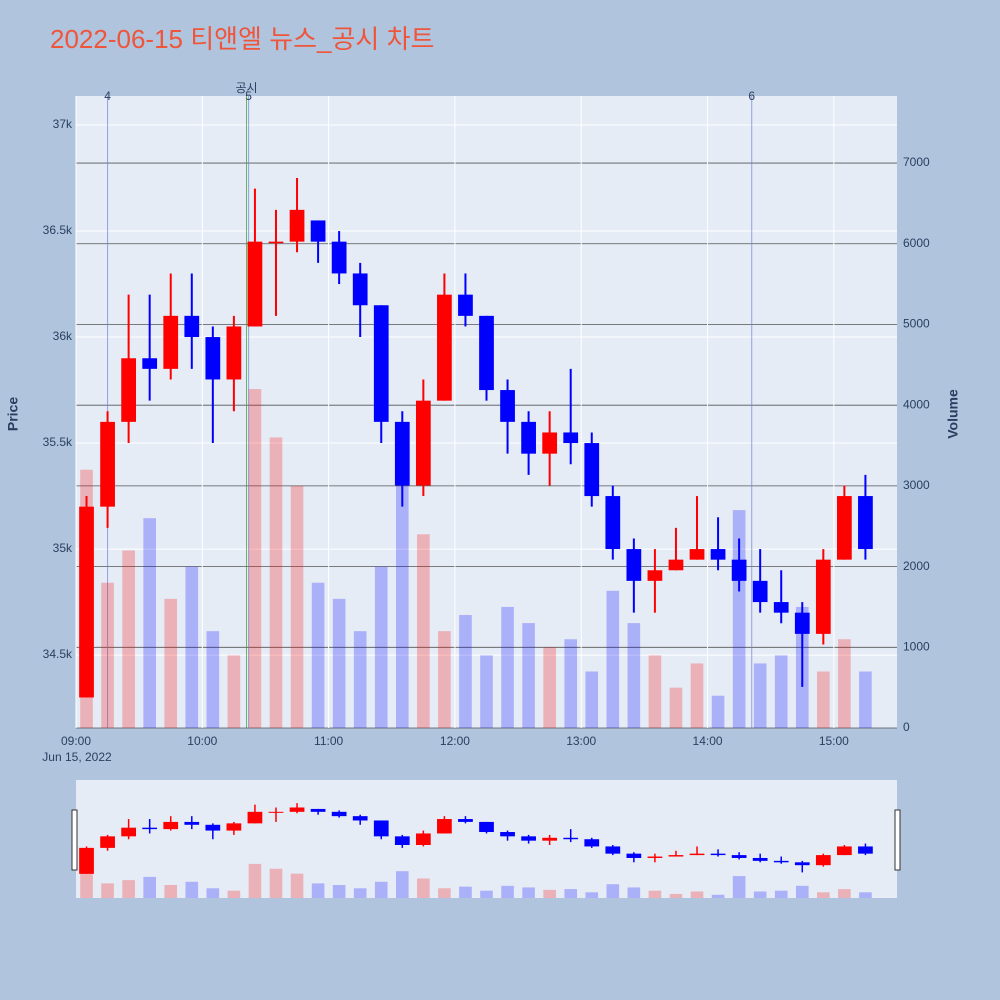  What do you see at coordinates (916, 404) in the screenshot?
I see `y2-tick-label: 4000` at bounding box center [916, 404].